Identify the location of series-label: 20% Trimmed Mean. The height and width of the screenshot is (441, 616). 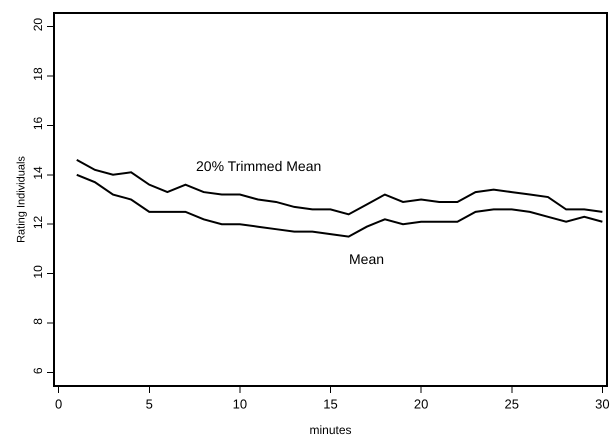
(259, 166).